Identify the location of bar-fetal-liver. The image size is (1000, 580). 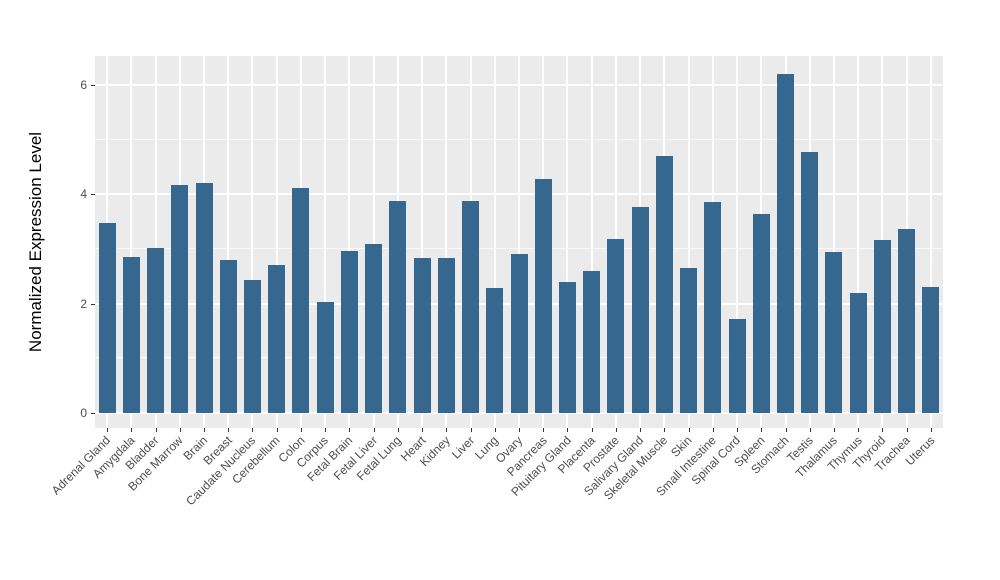
(374, 328).